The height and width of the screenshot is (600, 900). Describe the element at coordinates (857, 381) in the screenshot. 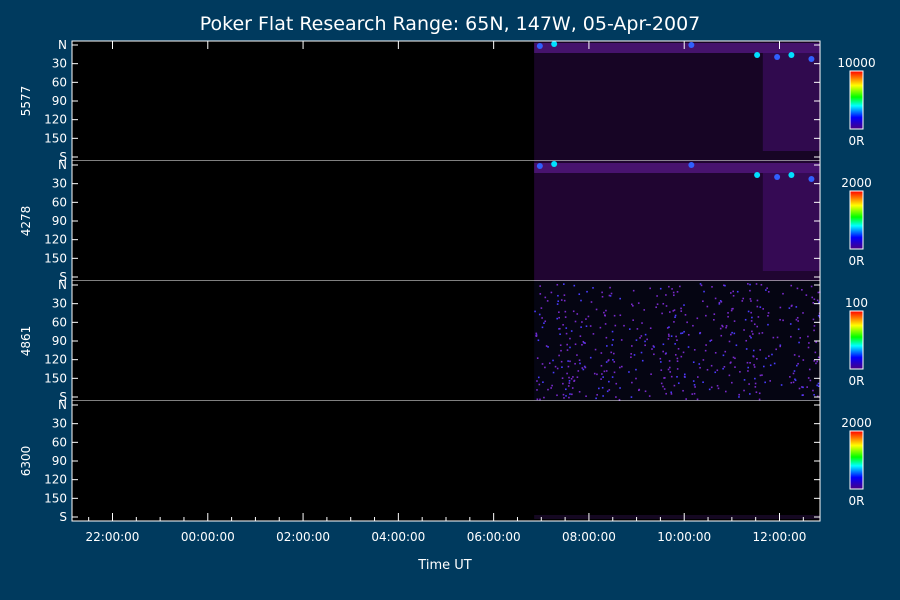

I see `colorbar-min-label: 0R` at that location.